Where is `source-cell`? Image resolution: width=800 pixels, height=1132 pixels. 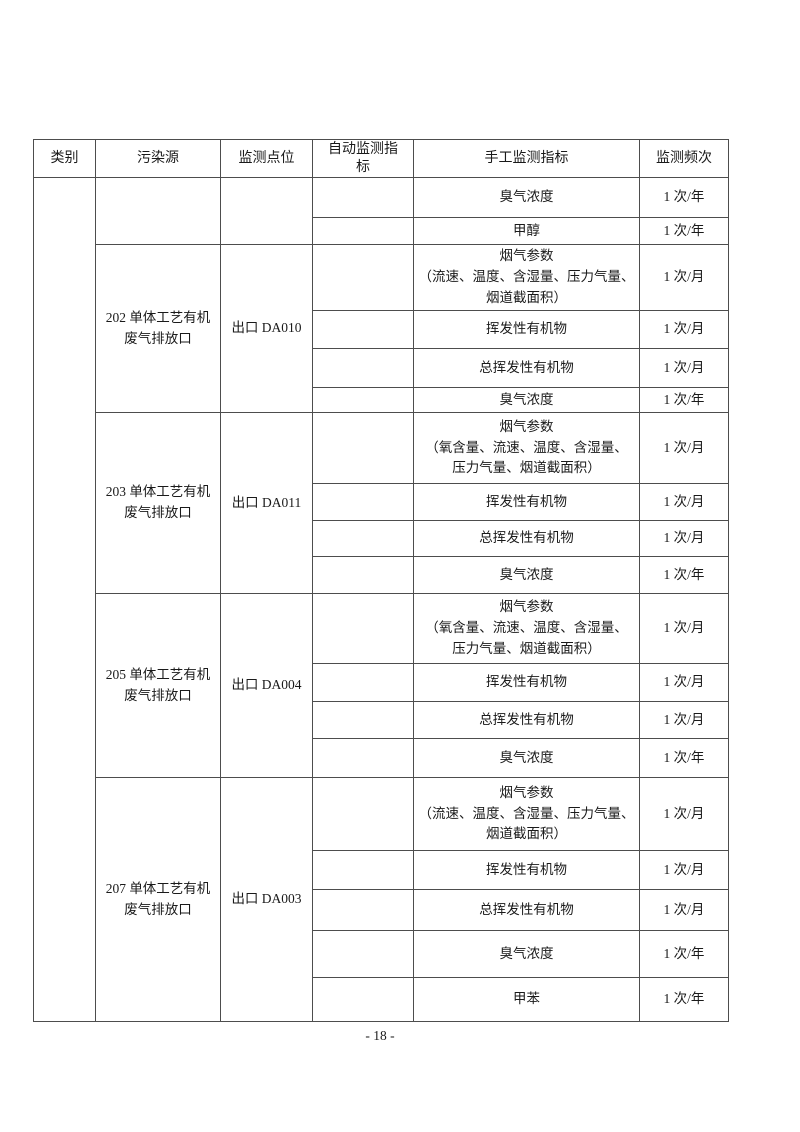 source-cell is located at coordinates (158, 211).